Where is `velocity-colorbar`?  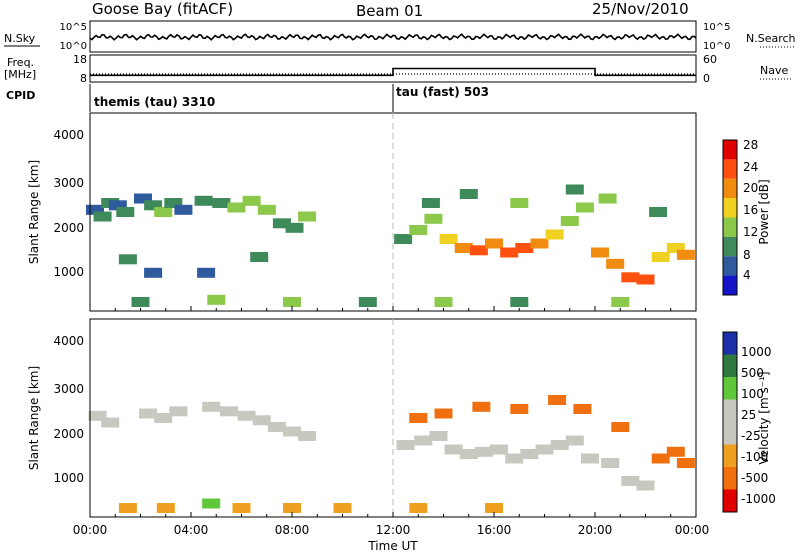
velocity-colorbar is located at coordinates (730, 422).